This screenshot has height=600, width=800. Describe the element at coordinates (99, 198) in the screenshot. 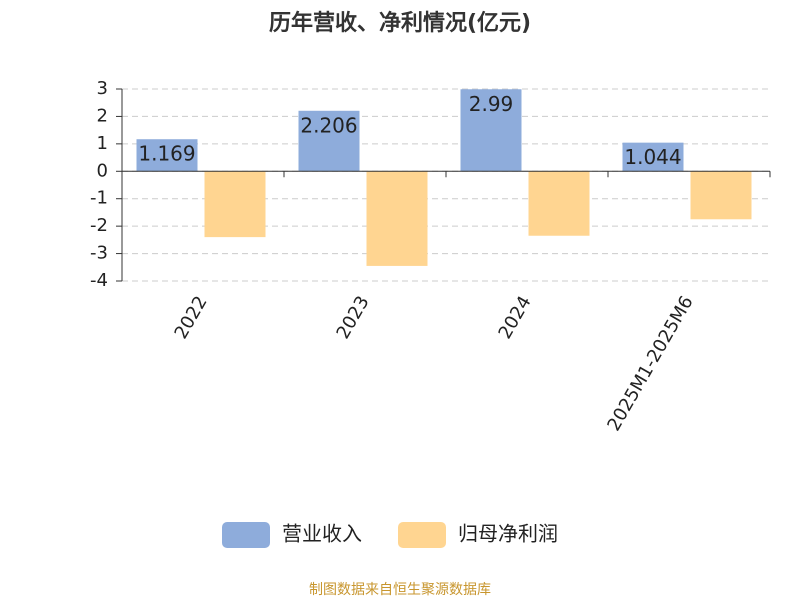

I see `y-tick-label: -1` at that location.